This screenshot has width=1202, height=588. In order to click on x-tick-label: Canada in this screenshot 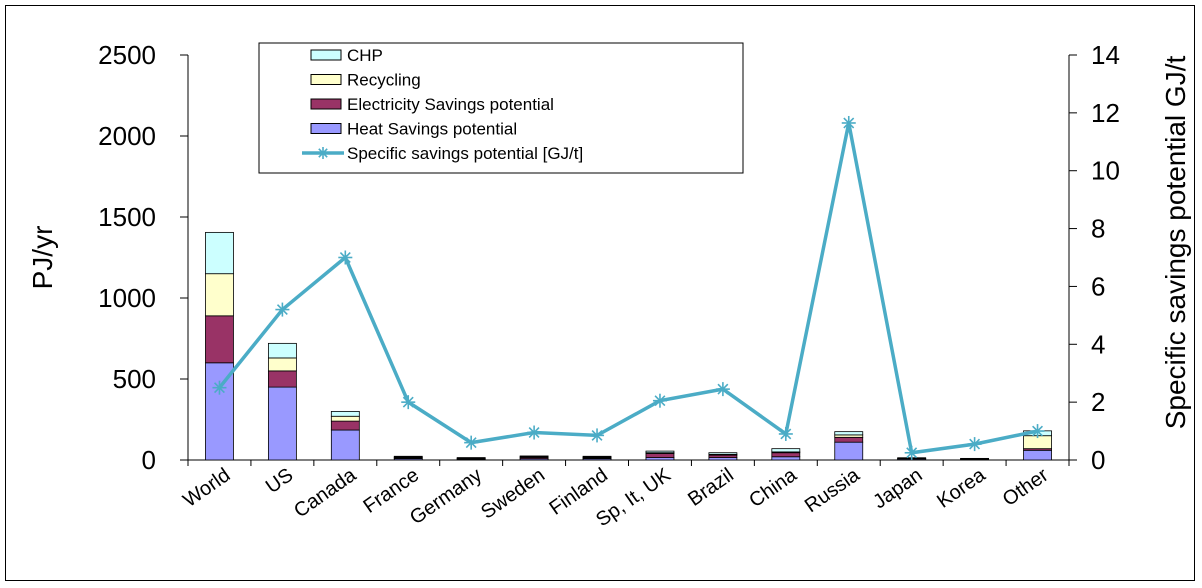, I will do `click(325, 493)`.